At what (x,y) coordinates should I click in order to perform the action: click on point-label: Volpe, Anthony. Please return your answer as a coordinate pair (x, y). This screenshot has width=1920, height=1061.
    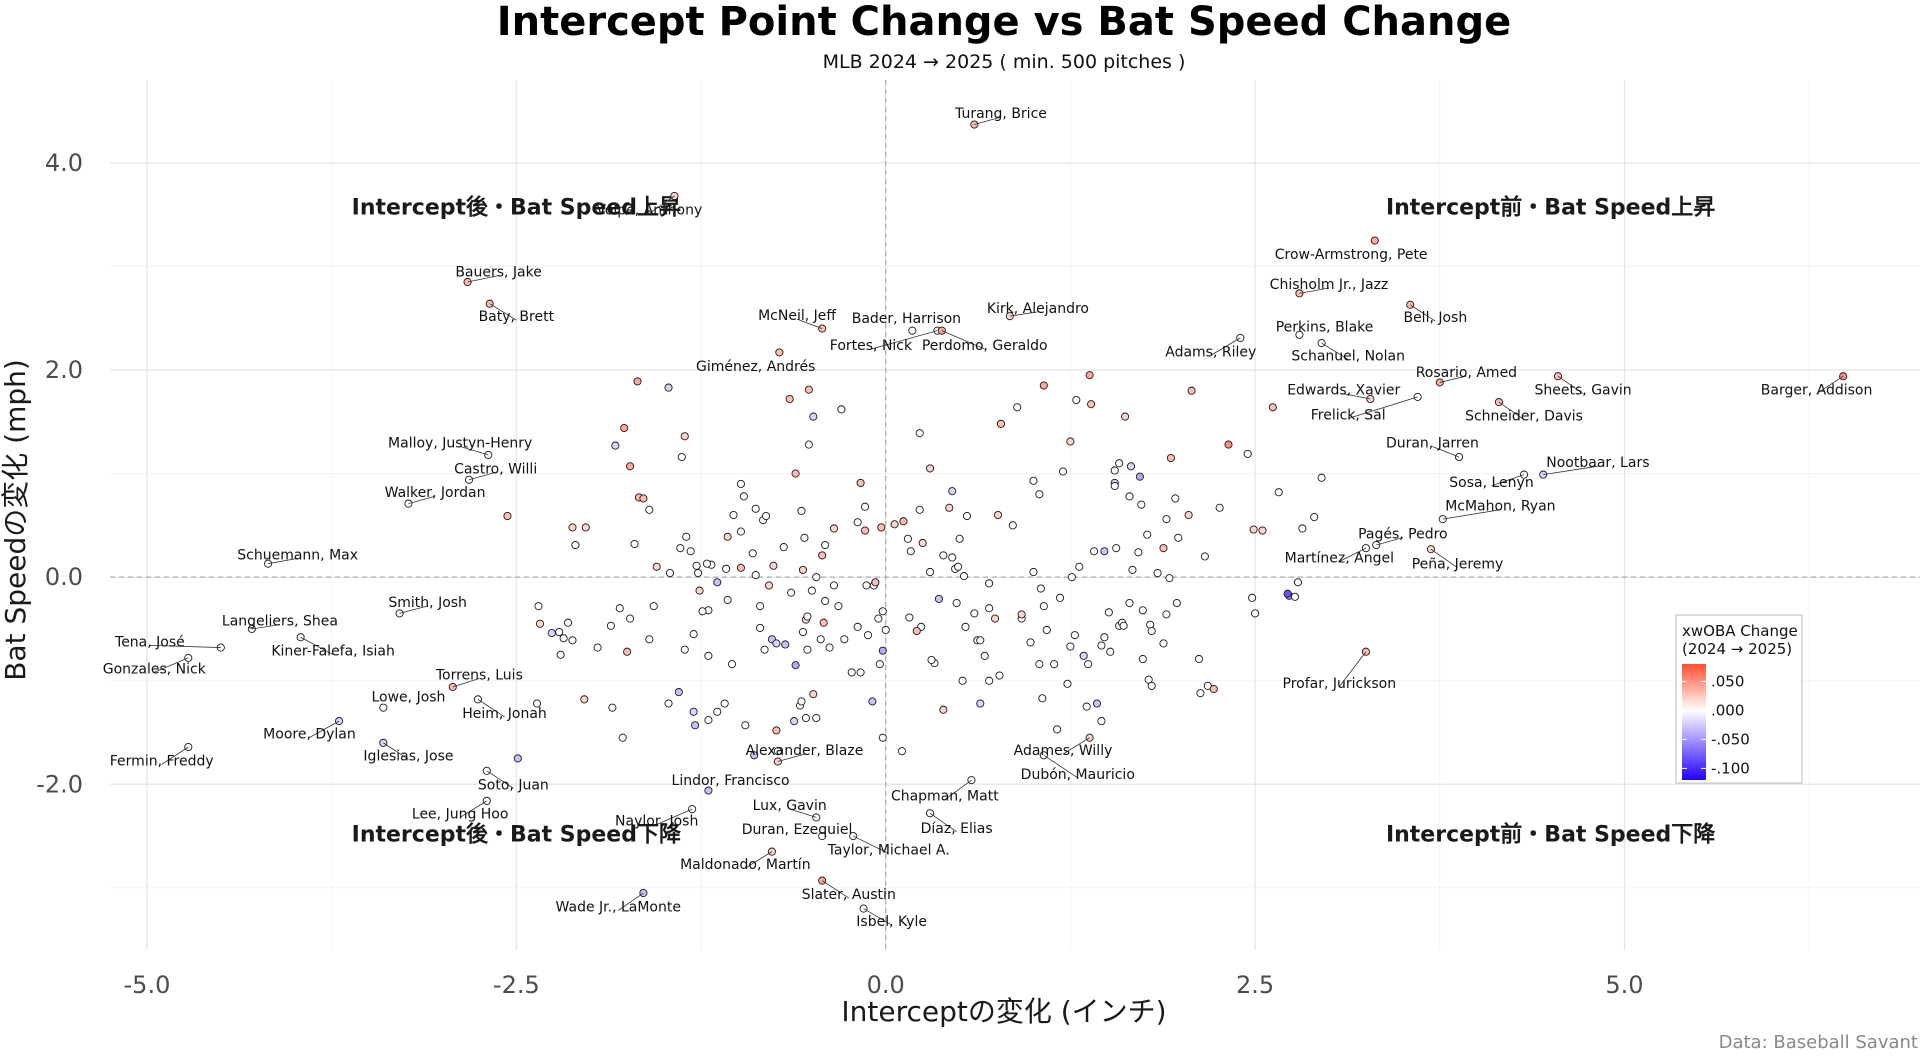
    Looking at the image, I should click on (649, 210).